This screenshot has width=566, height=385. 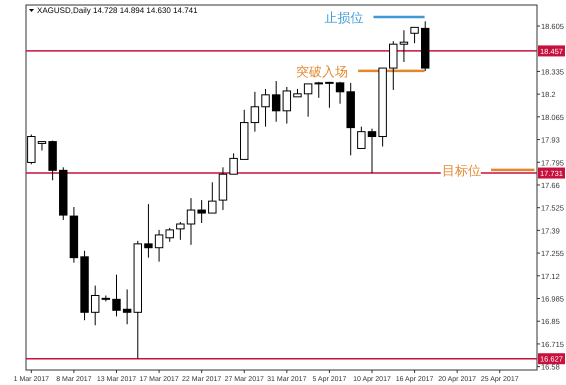 What do you see at coordinates (461, 170) in the screenshot?
I see `annotation: 目标位` at bounding box center [461, 170].